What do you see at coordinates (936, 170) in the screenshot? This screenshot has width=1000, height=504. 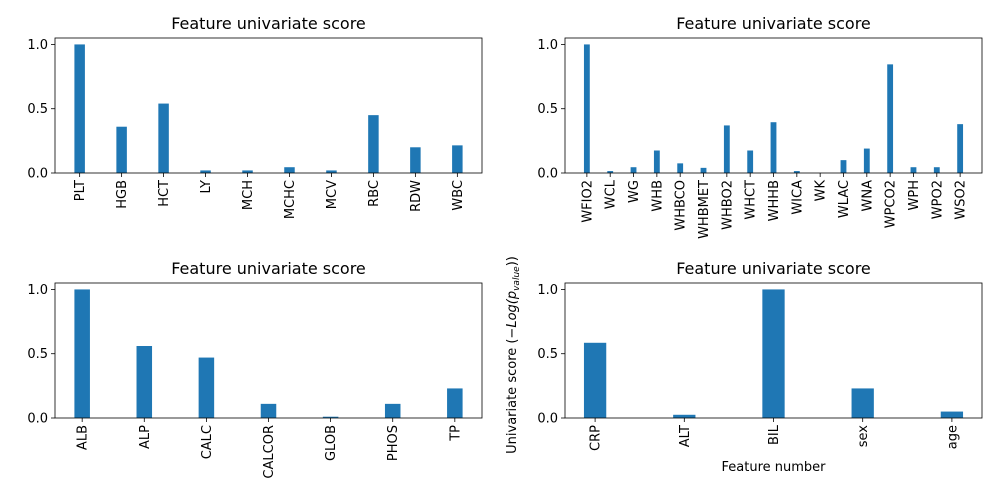 I see `bar-wpo2` at bounding box center [936, 170].